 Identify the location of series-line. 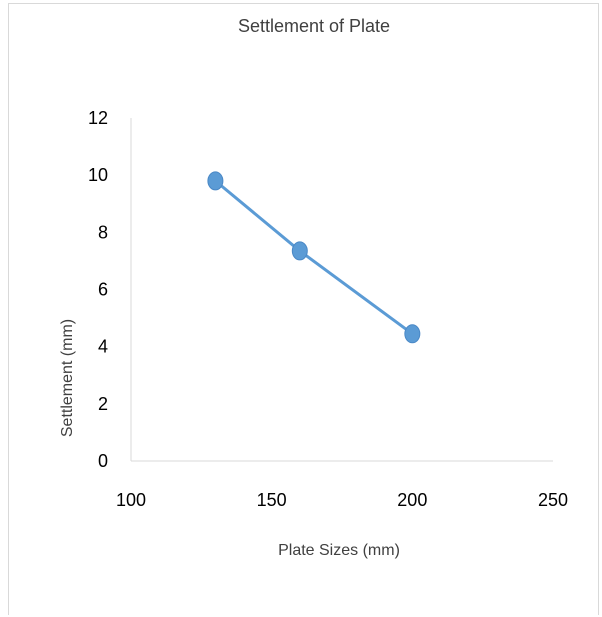
(313, 257).